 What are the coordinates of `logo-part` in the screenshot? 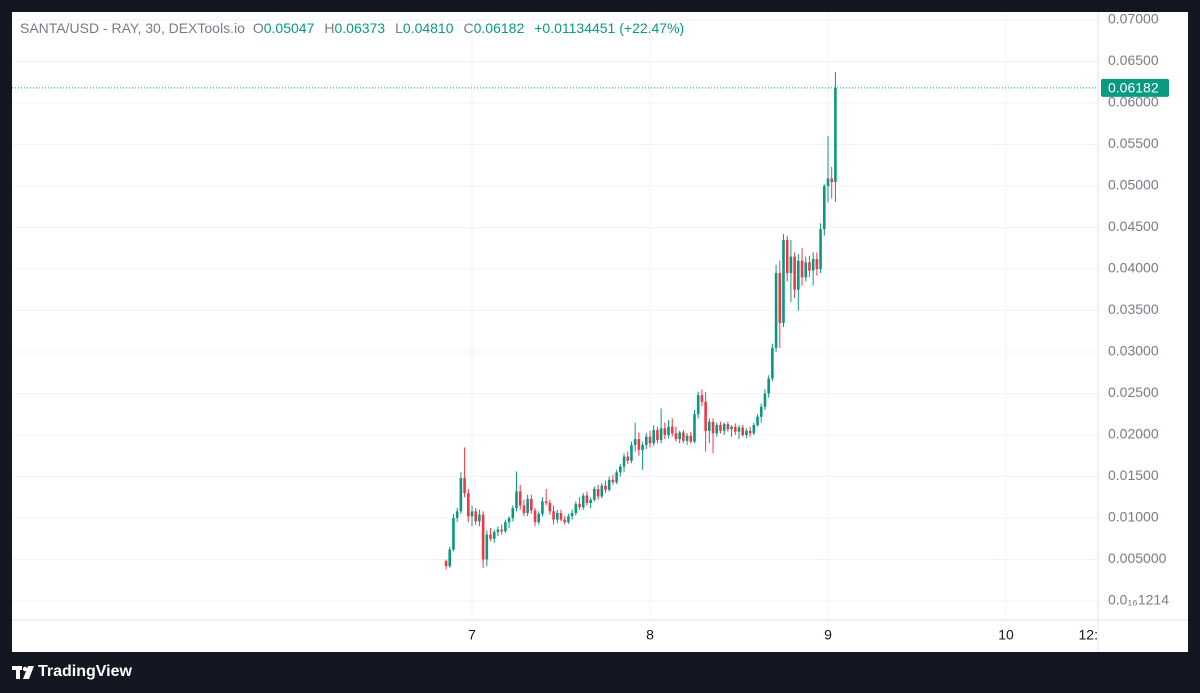 It's located at (28, 672).